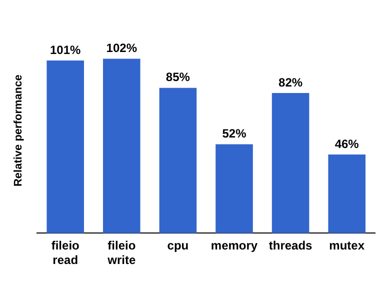  Describe the element at coordinates (18, 130) in the screenshot. I see `y-axis-title: Relative performance` at that location.